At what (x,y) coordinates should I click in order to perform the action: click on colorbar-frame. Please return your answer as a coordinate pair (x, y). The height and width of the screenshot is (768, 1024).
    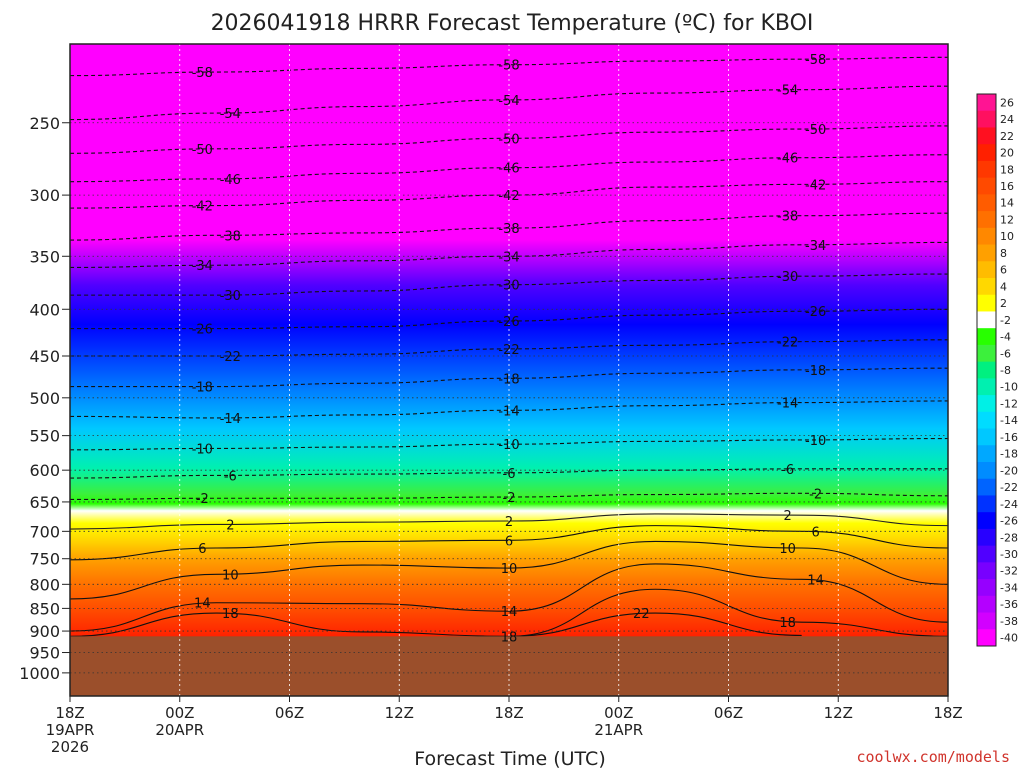
    Looking at the image, I should click on (986, 370).